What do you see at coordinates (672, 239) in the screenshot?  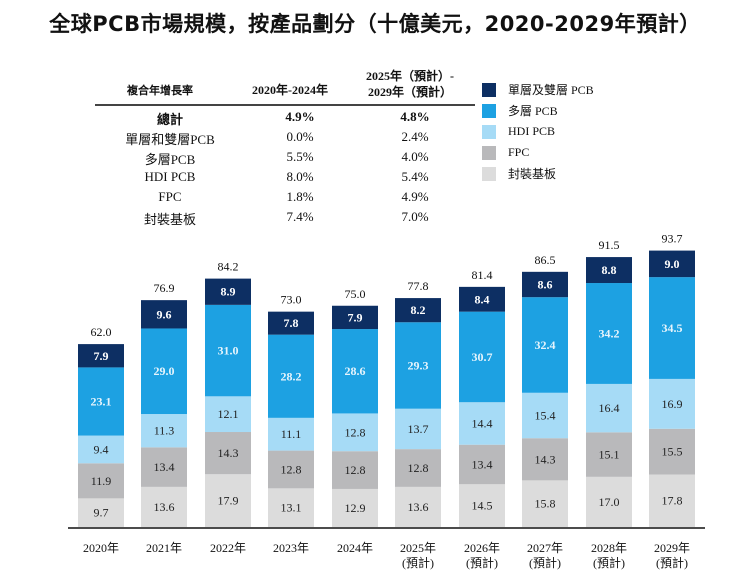 I see `total-label: 93.7` at bounding box center [672, 239].